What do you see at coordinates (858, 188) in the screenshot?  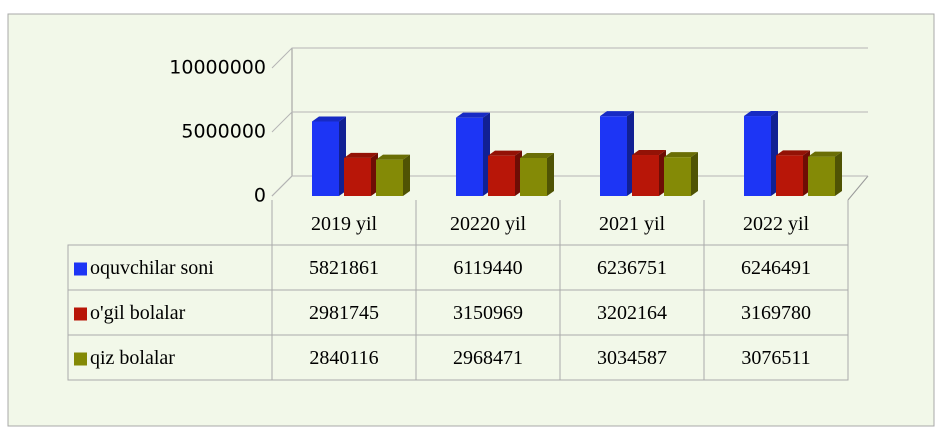 I see `floor-edge` at bounding box center [858, 188].